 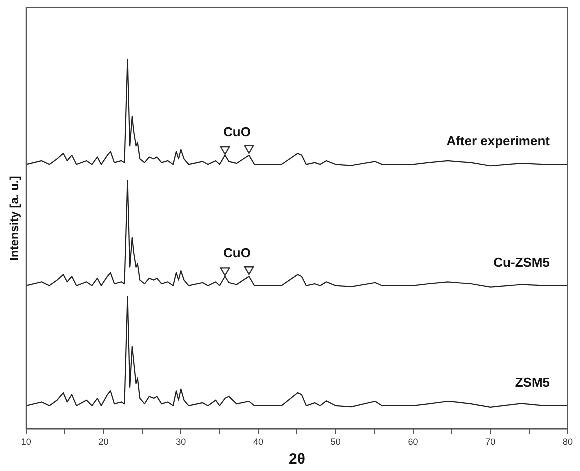 I want to click on series-label: Cu-ZSM5, so click(x=522, y=262).